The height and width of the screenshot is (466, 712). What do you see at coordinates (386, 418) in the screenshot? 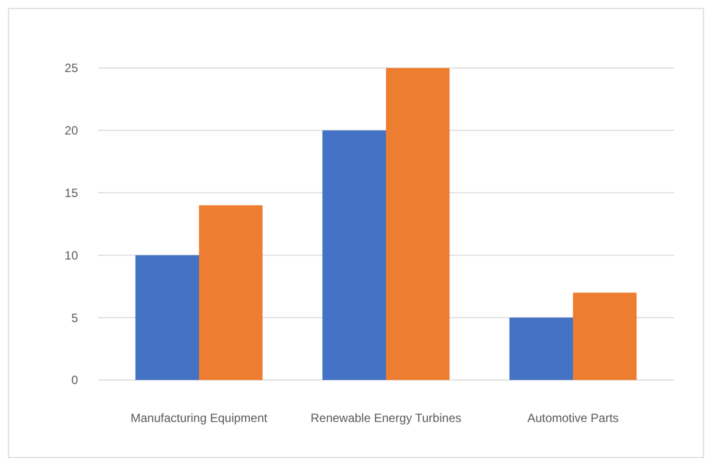
I see `x-tick-label: Renewable Energy Turbines` at bounding box center [386, 418].